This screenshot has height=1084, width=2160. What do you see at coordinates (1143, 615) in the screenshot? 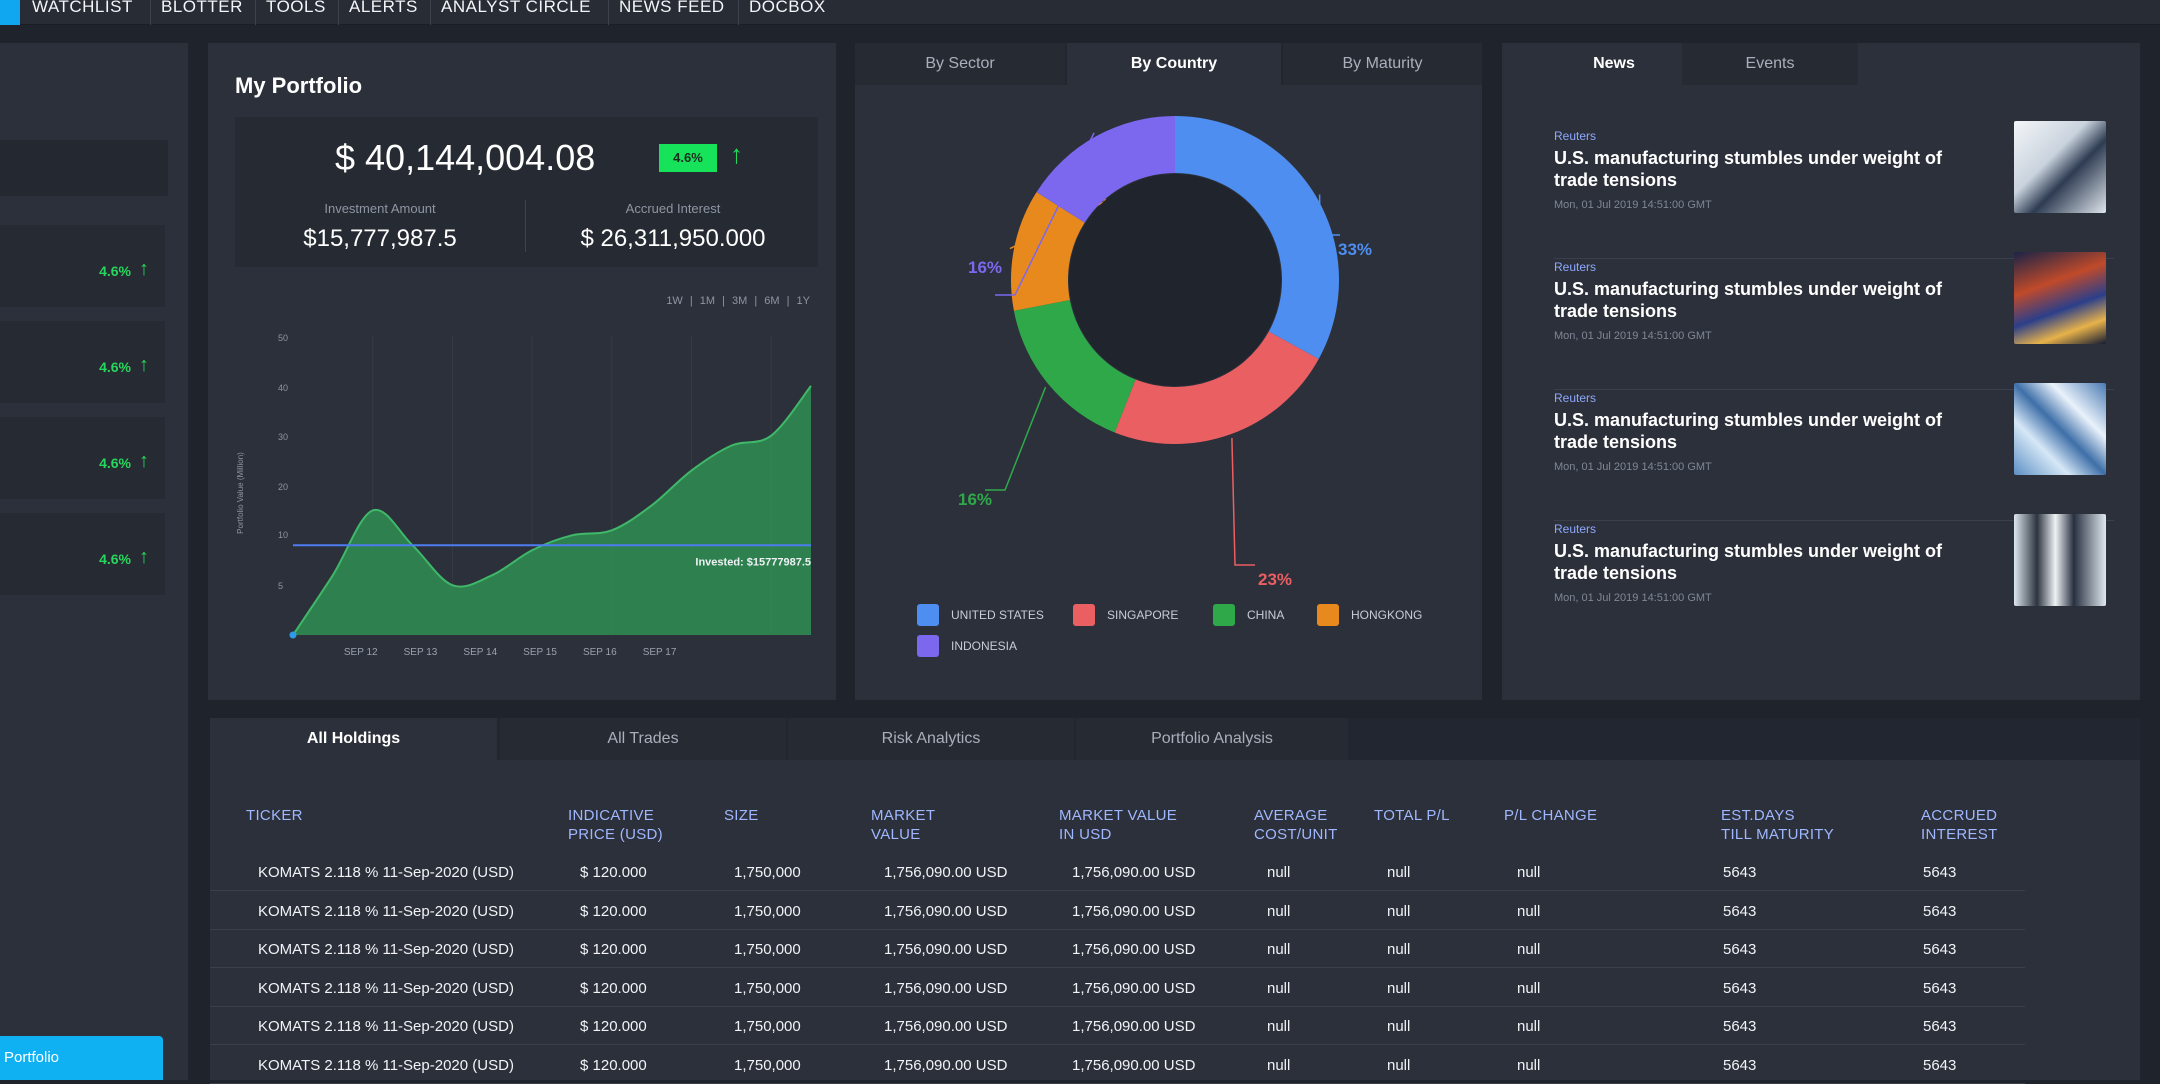
I see `legend-label: SINGAPORE` at bounding box center [1143, 615].